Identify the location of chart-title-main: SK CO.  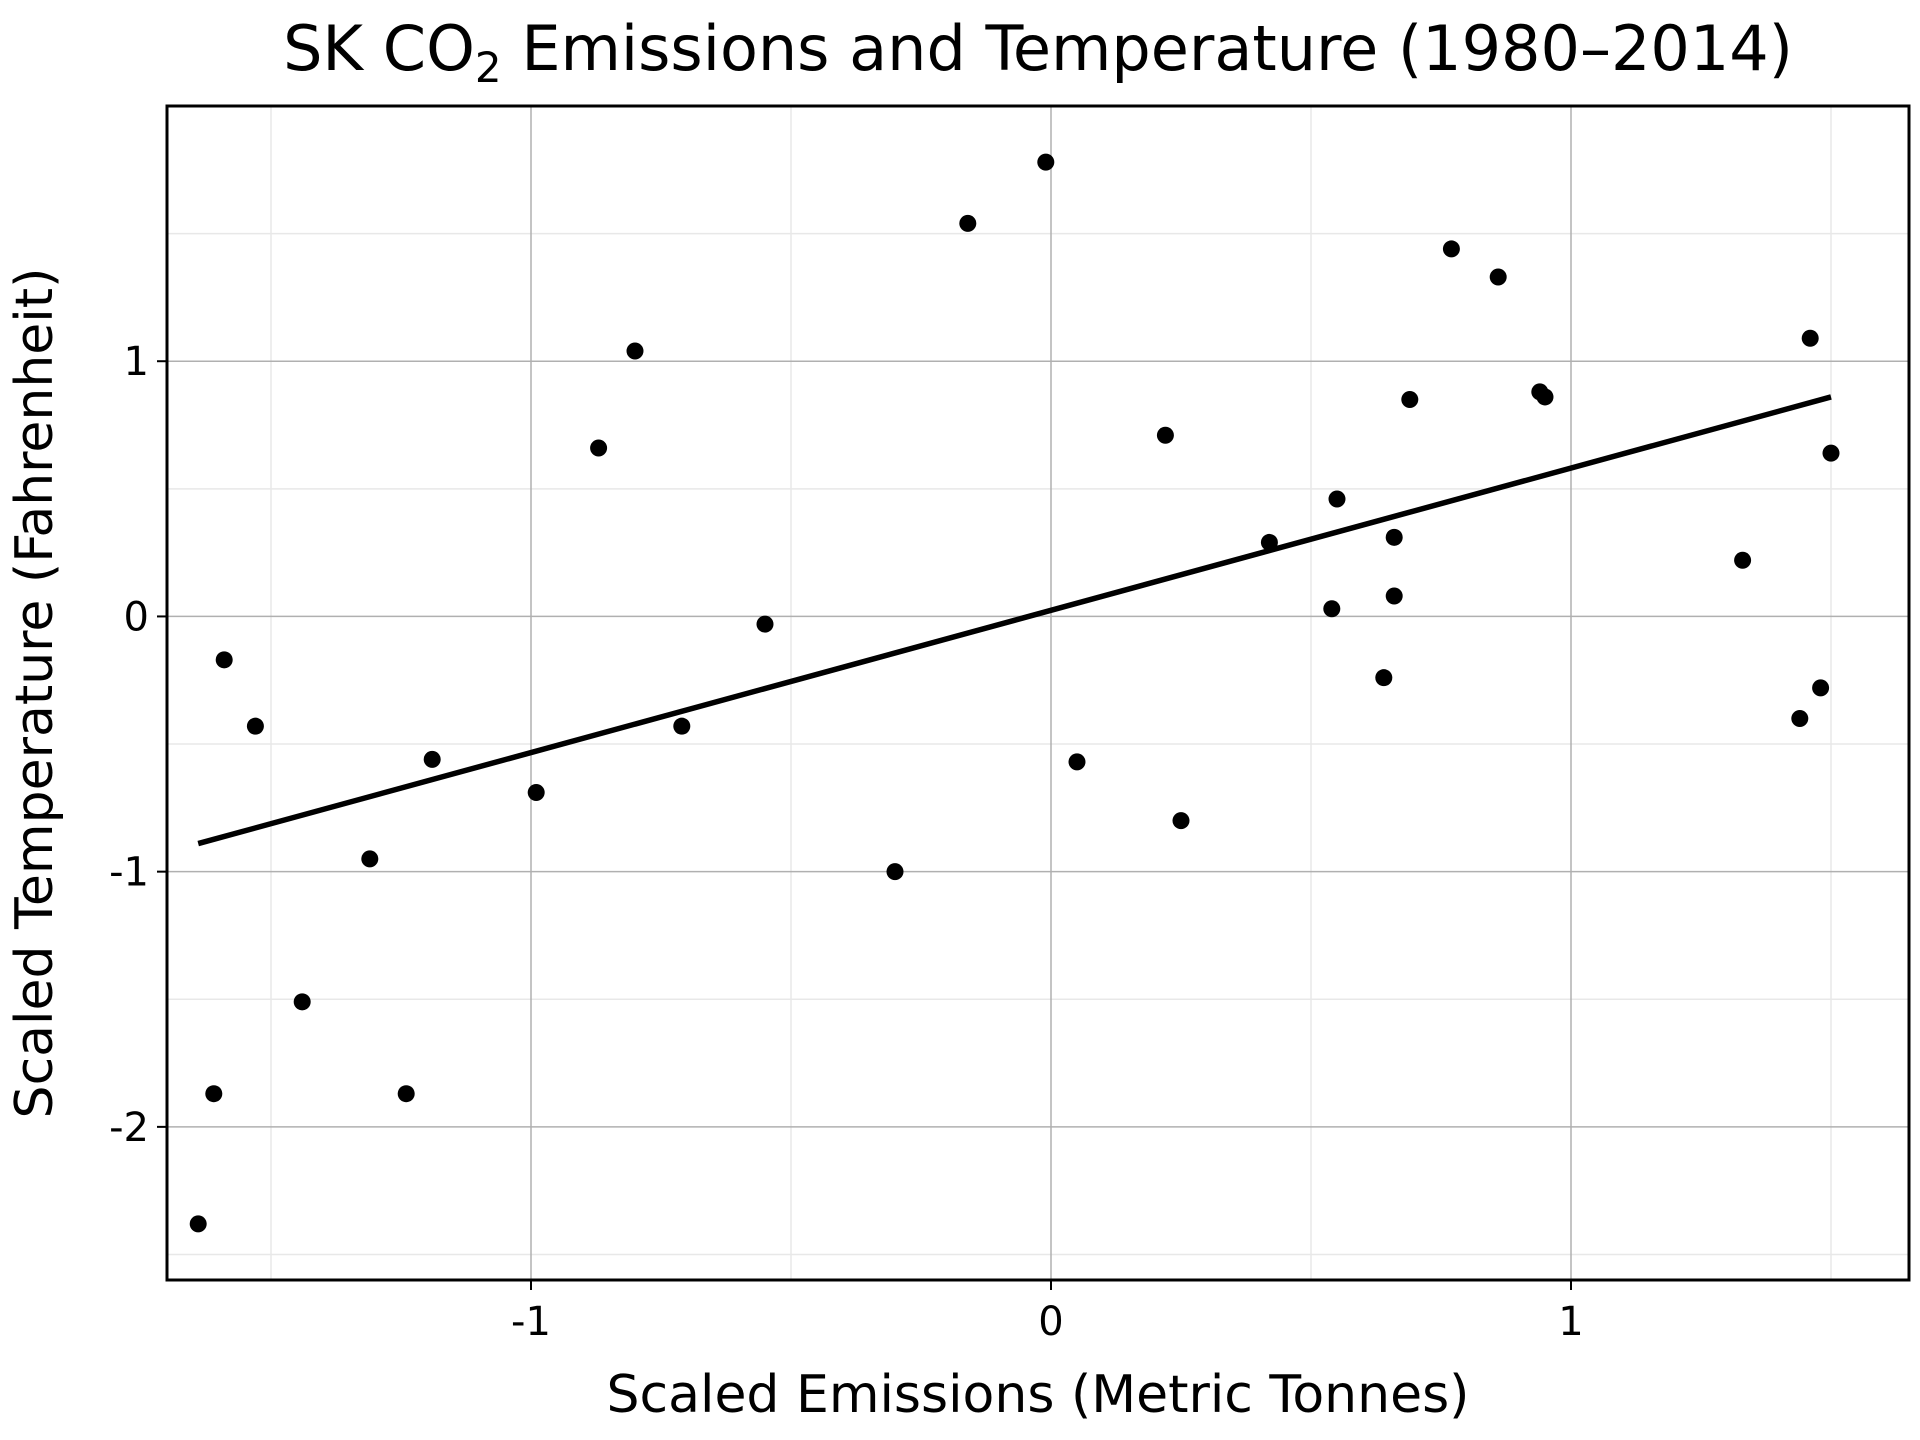
(379, 48).